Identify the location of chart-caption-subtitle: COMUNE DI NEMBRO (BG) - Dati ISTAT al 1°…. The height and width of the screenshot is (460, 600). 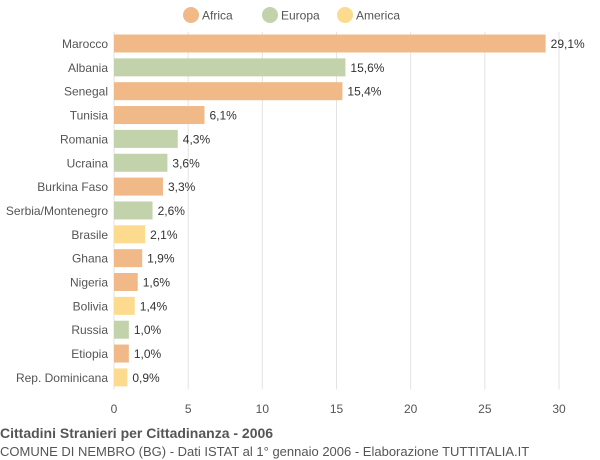
(265, 451).